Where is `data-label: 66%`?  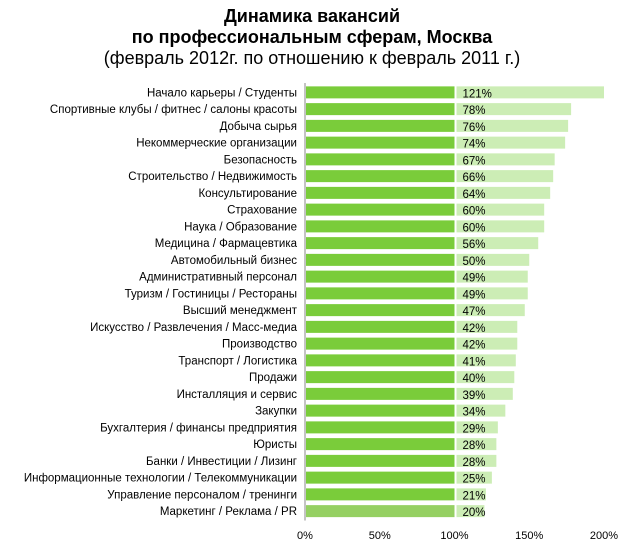 data-label: 66% is located at coordinates (474, 178).